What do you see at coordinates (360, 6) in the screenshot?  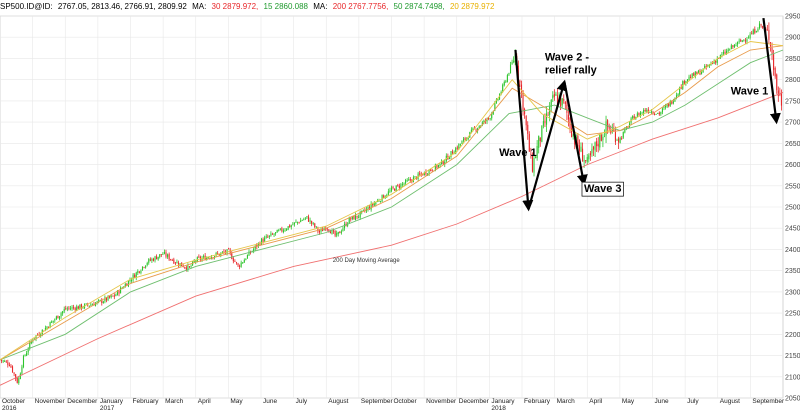 I see `ma200-value: 200 2767.7756,` at bounding box center [360, 6].